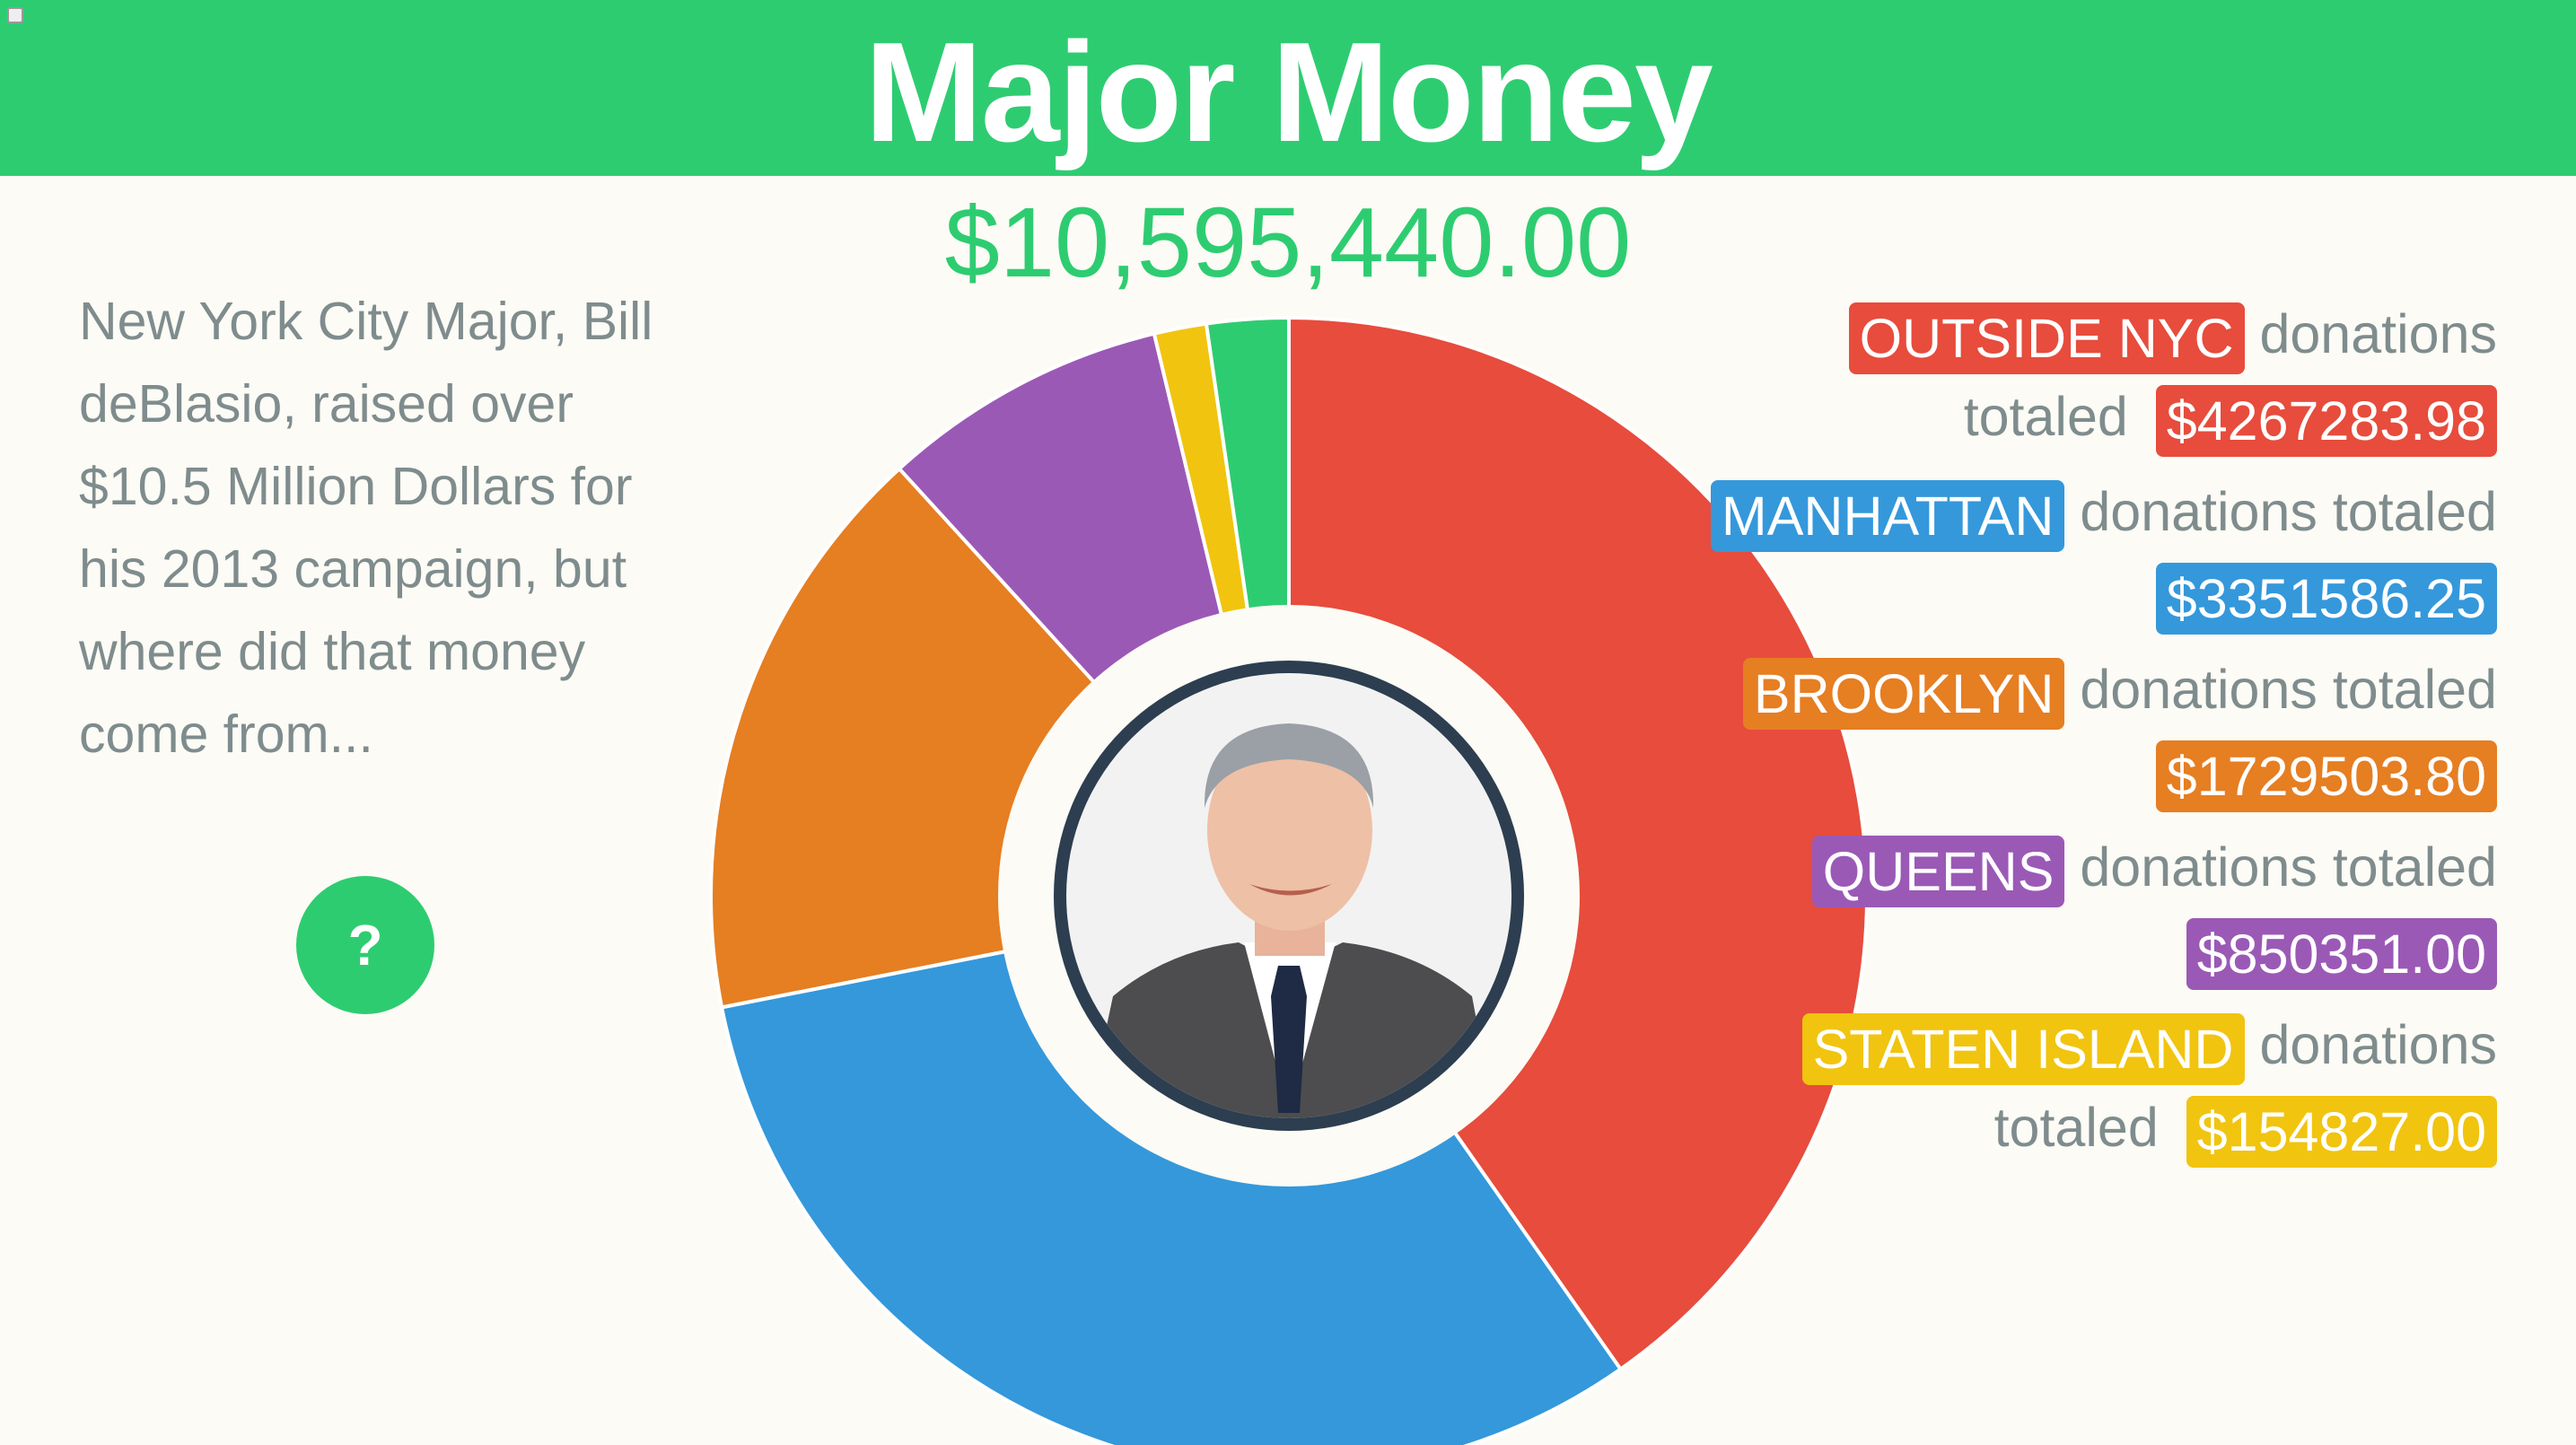 The width and height of the screenshot is (2576, 1445). What do you see at coordinates (1903, 693) in the screenshot?
I see `legend-label-brooklyn: BROOKLYN` at bounding box center [1903, 693].